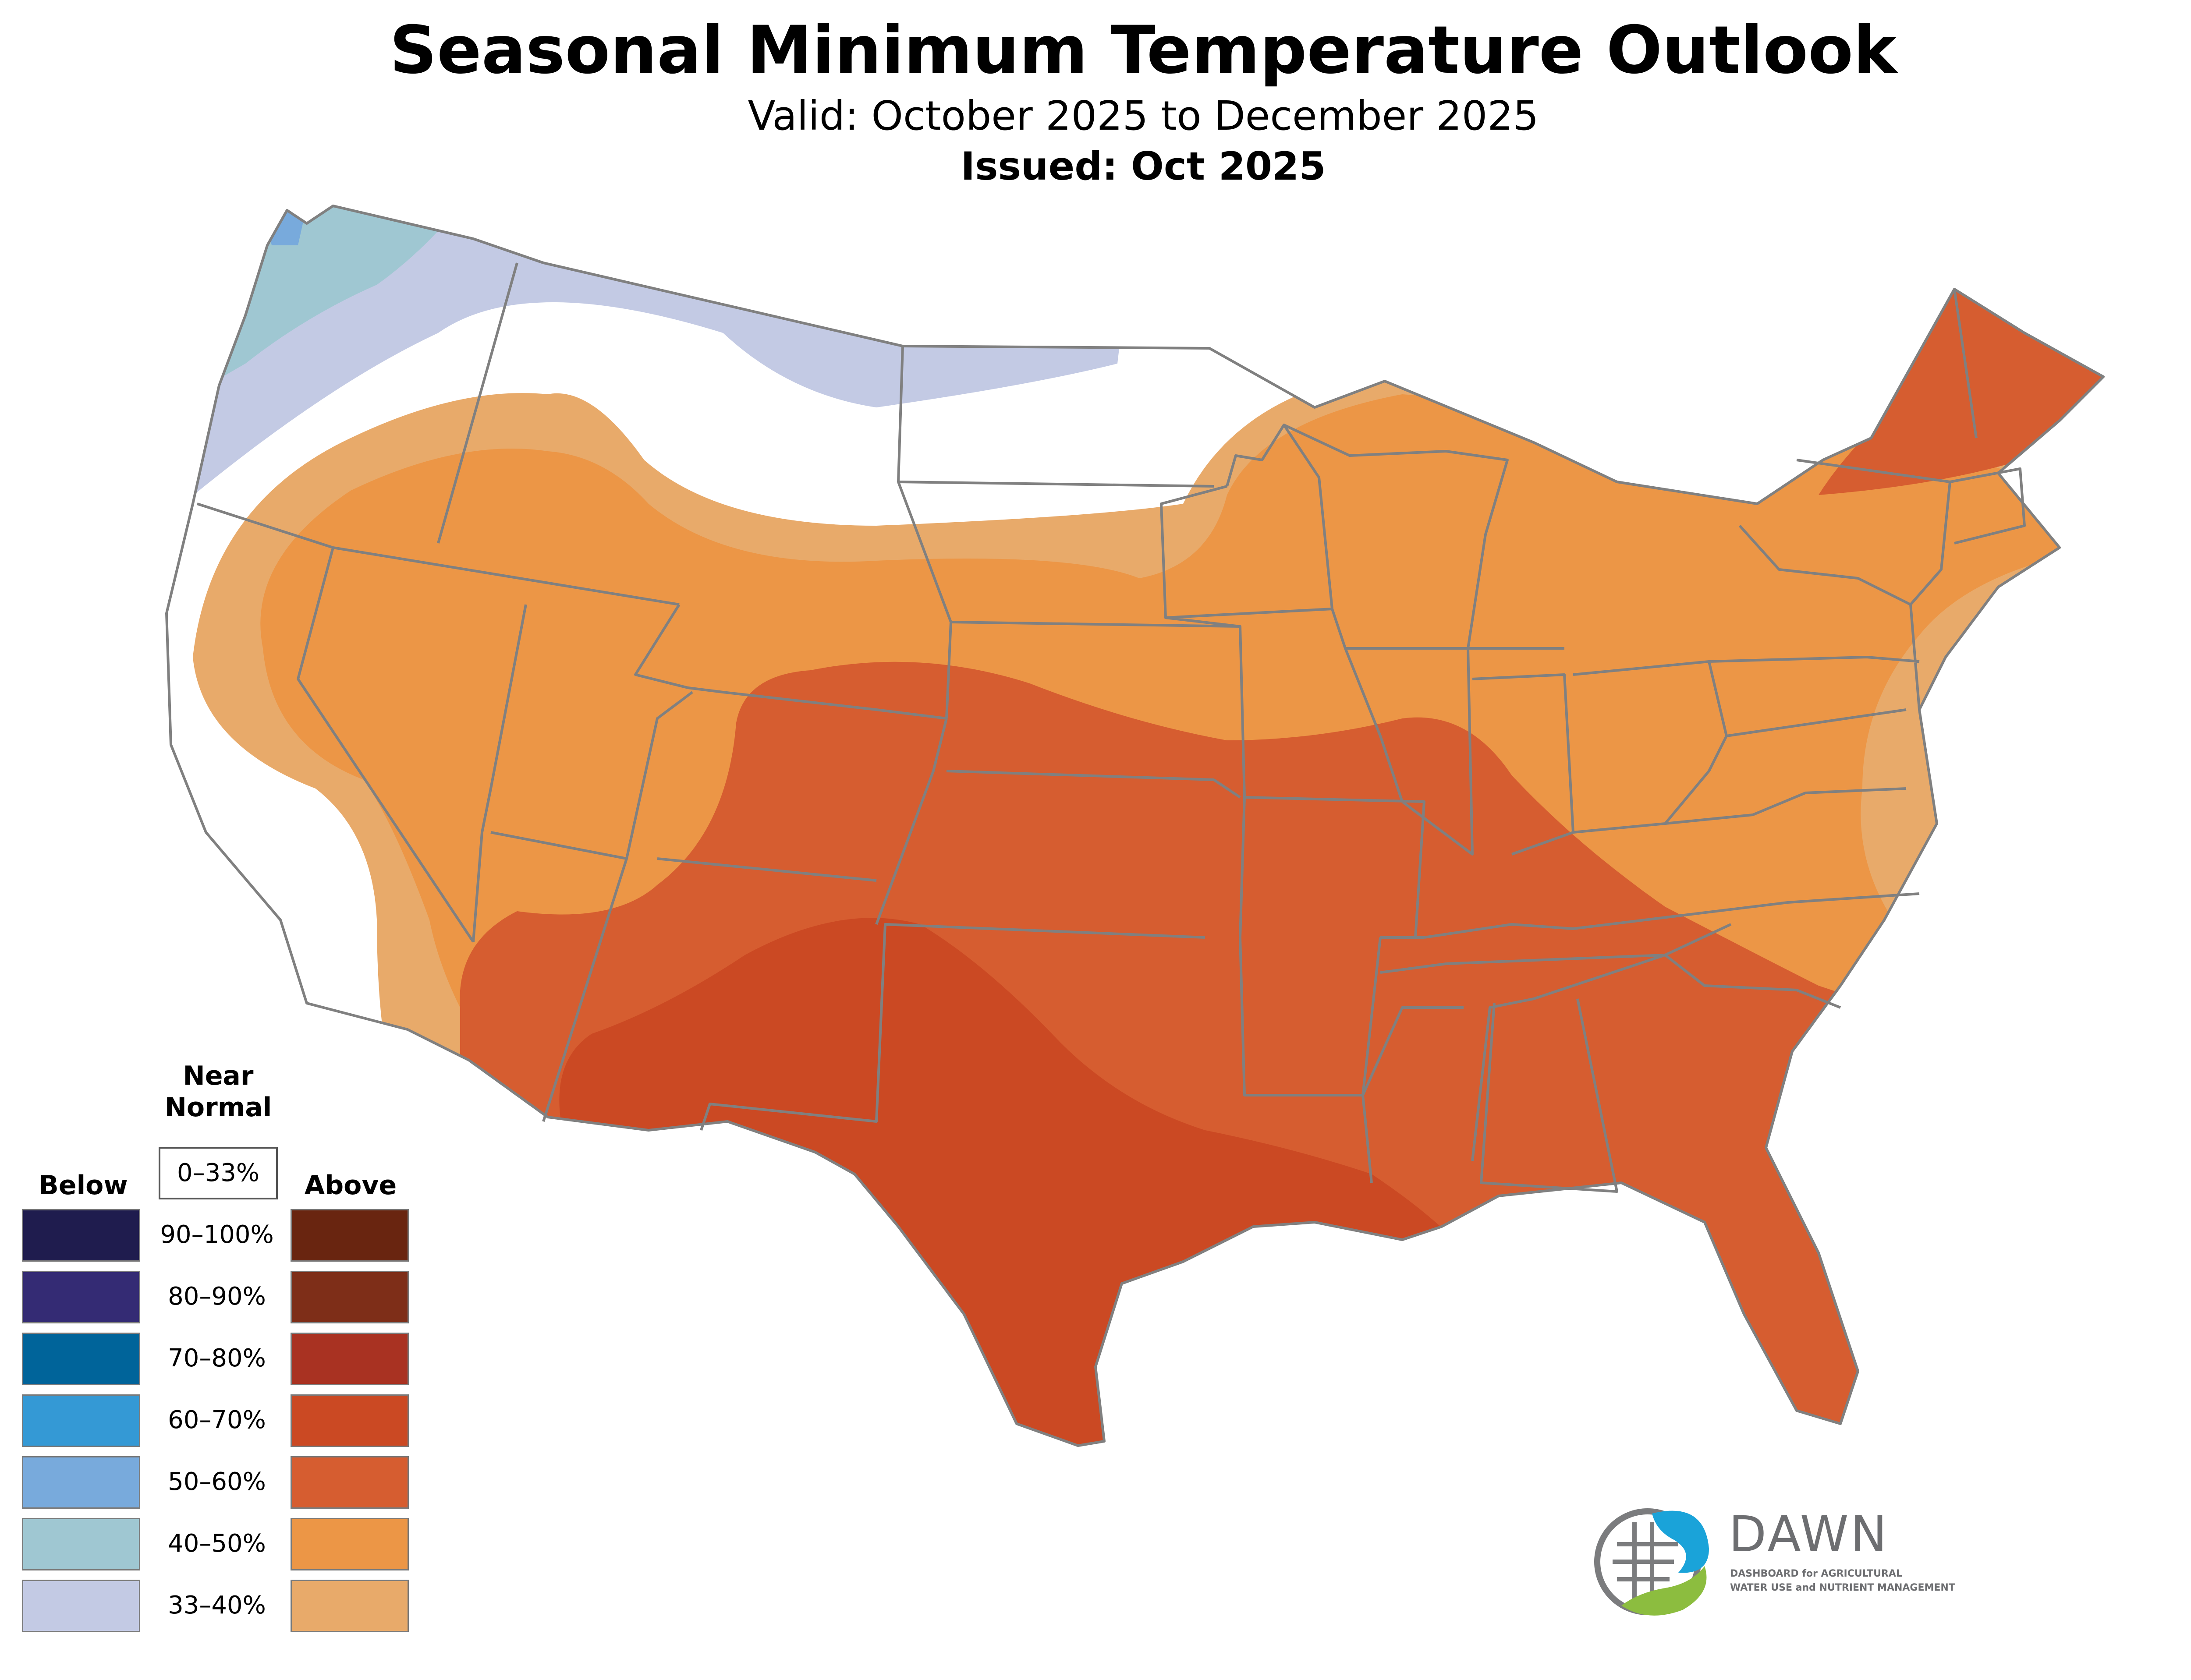  I want to click on legend-near-normal-heading: Near Normal, so click(218, 1092).